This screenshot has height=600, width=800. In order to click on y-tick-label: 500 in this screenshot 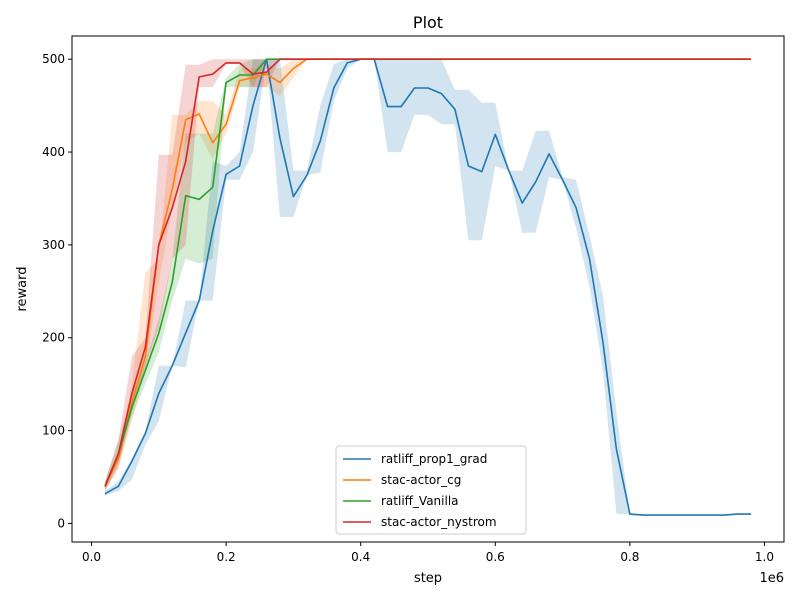, I will do `click(53, 59)`.